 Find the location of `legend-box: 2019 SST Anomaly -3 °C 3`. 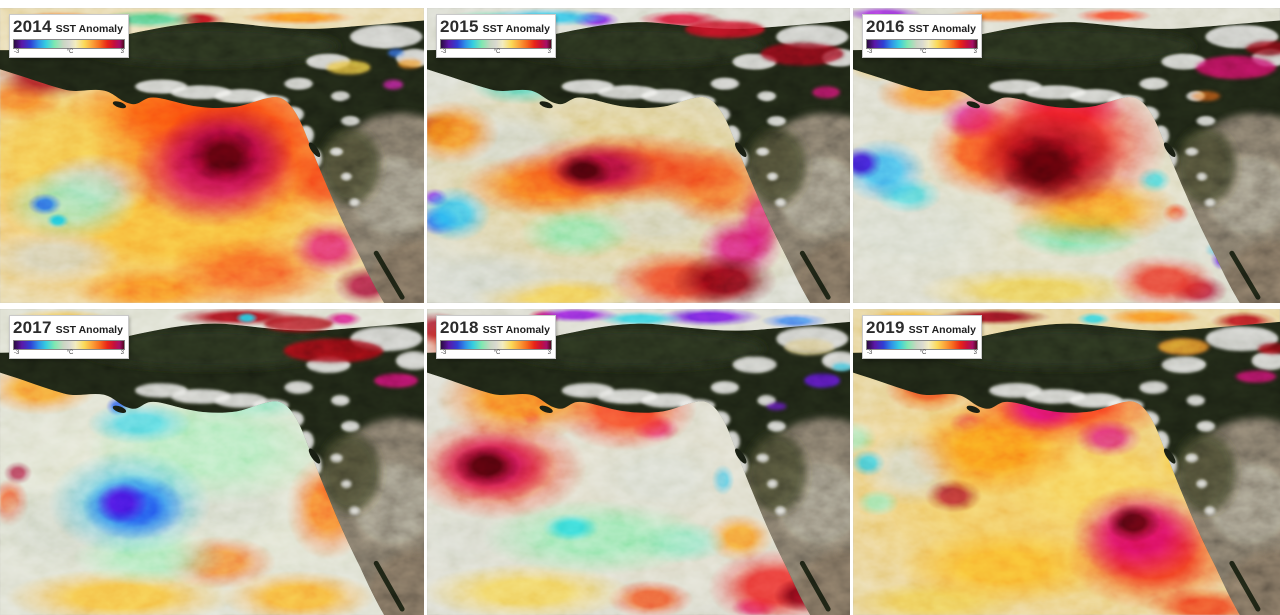

legend-box: 2019 SST Anomaly -3 °C 3 is located at coordinates (922, 337).